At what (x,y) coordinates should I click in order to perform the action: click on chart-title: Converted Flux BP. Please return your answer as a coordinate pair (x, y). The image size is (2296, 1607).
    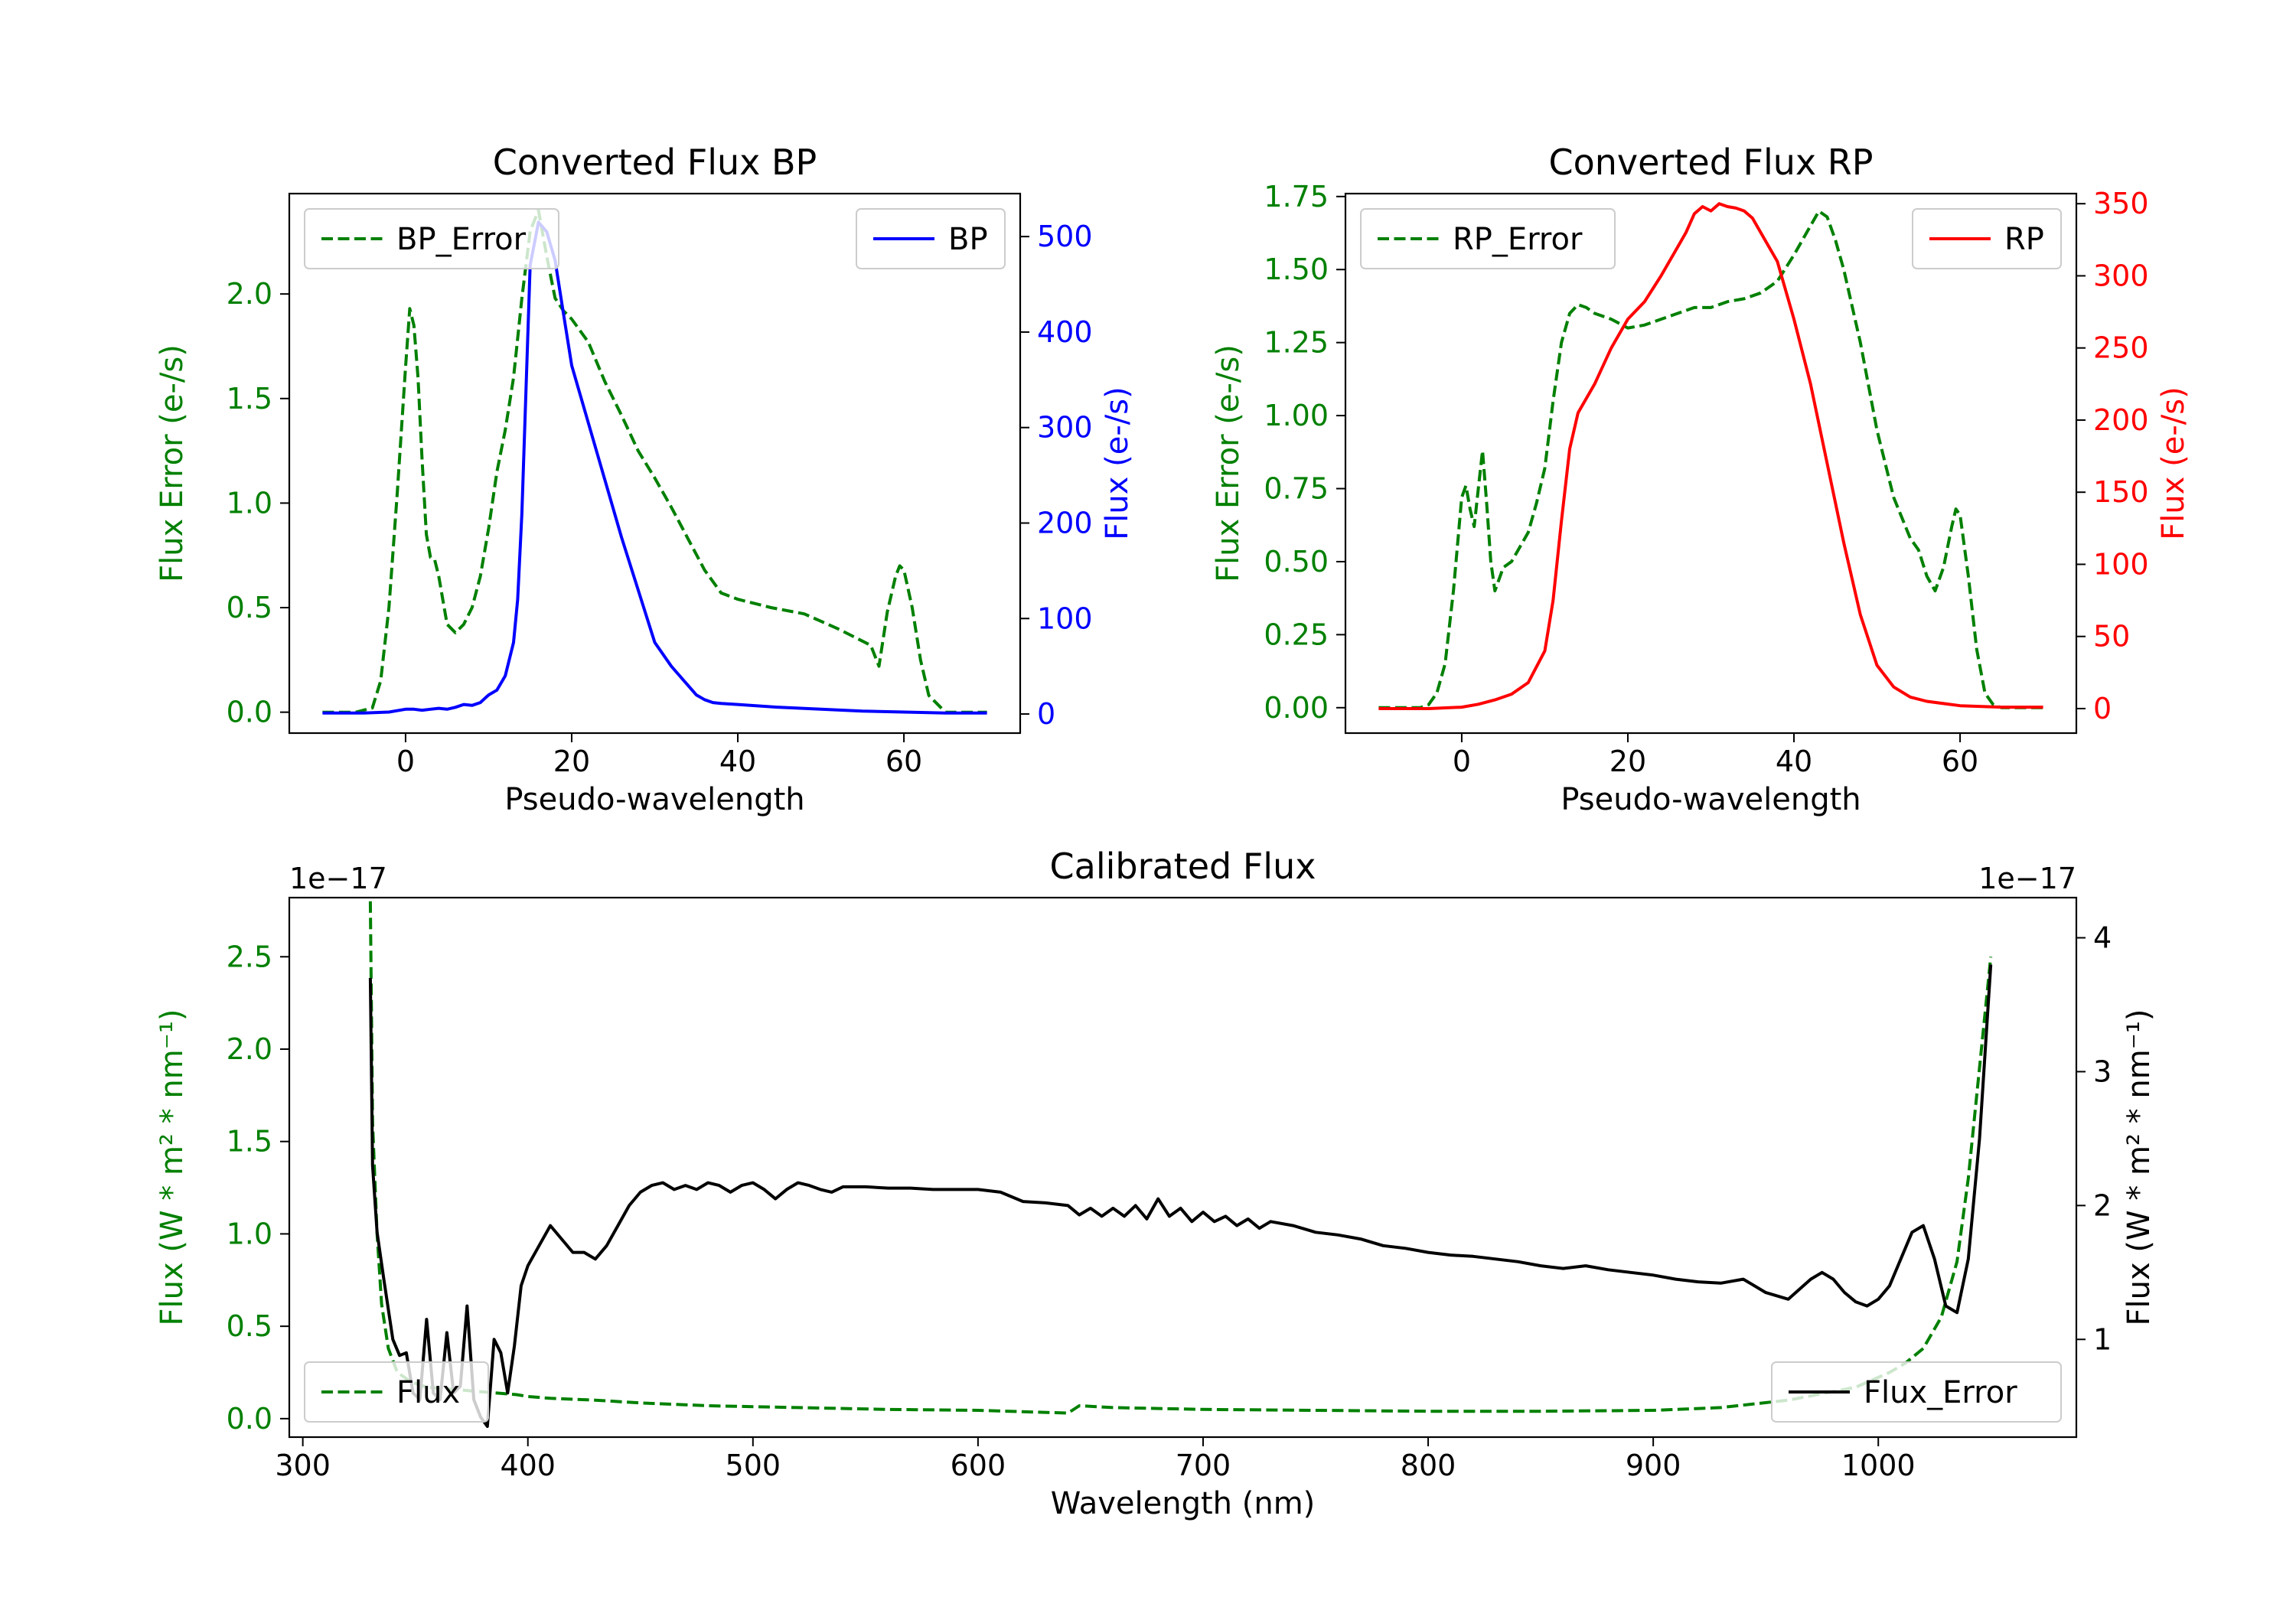
    Looking at the image, I should click on (655, 162).